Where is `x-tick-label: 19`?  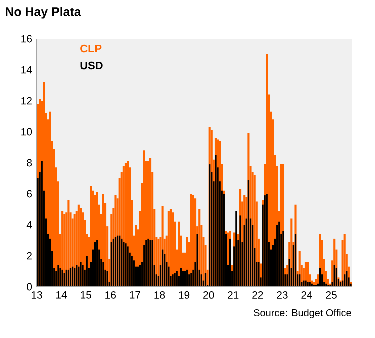
x-tick-label: 19 is located at coordinates (184, 295).